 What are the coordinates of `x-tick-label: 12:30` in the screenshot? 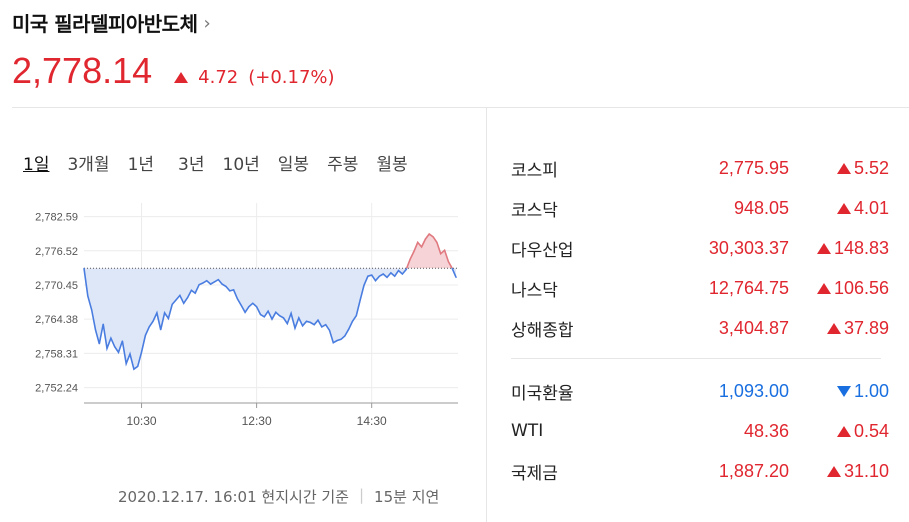 It's located at (257, 421).